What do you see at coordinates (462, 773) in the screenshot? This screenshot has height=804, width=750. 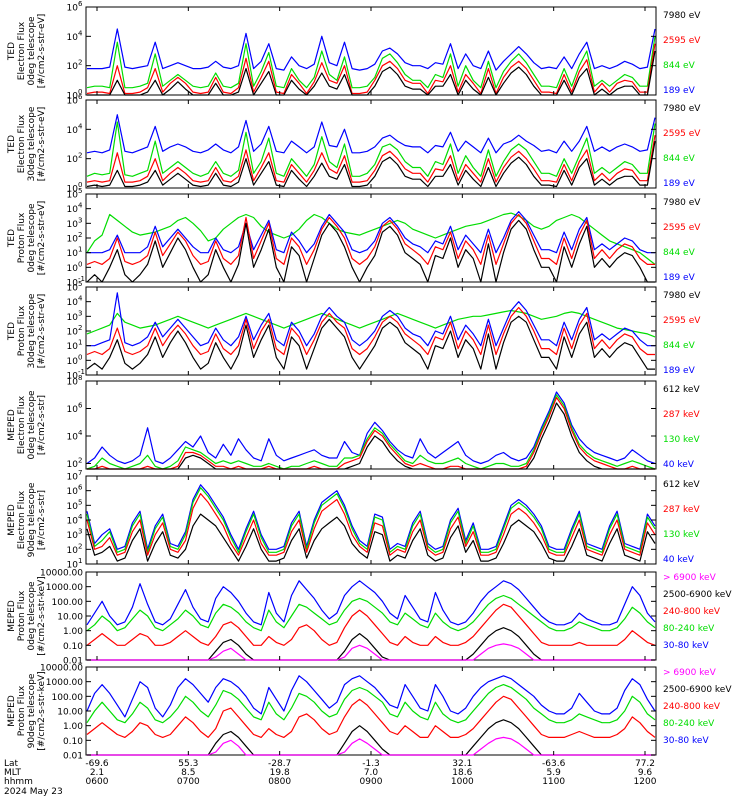 I see `mlt-tick-label: 18.6` at bounding box center [462, 773].